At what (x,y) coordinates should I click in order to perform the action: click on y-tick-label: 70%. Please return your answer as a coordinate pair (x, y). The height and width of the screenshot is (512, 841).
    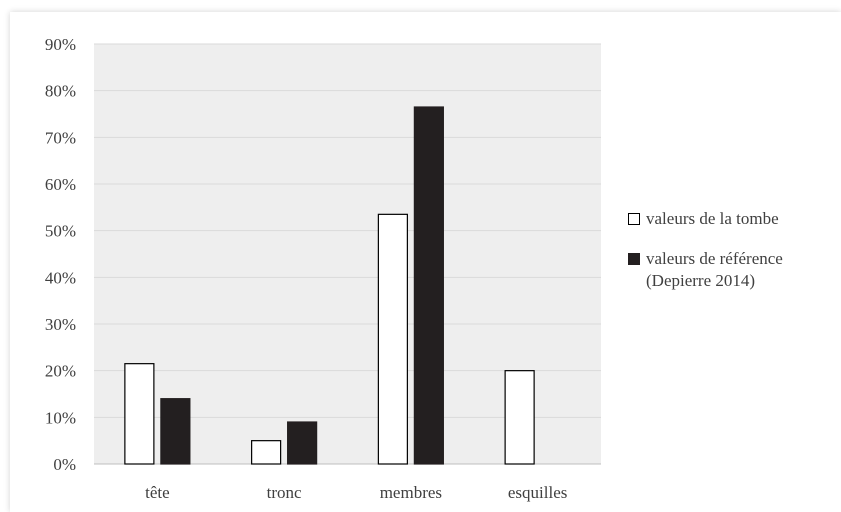
    Looking at the image, I should click on (60, 137).